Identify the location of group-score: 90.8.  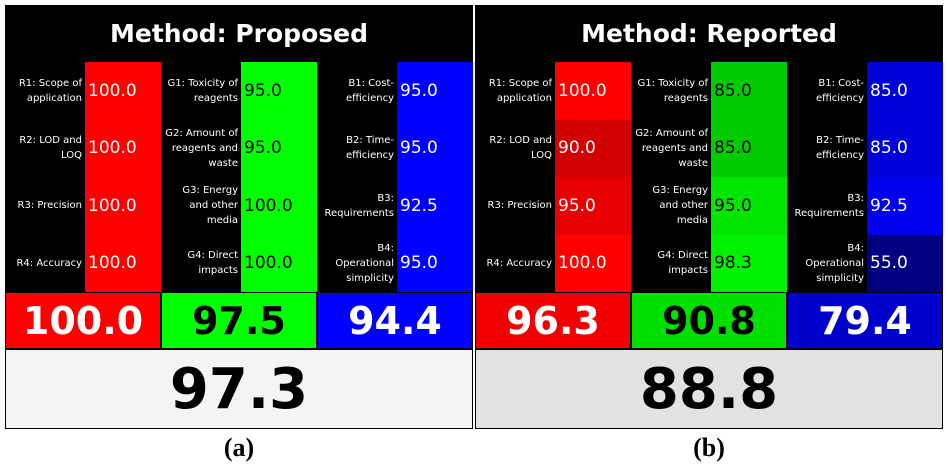
(709, 320).